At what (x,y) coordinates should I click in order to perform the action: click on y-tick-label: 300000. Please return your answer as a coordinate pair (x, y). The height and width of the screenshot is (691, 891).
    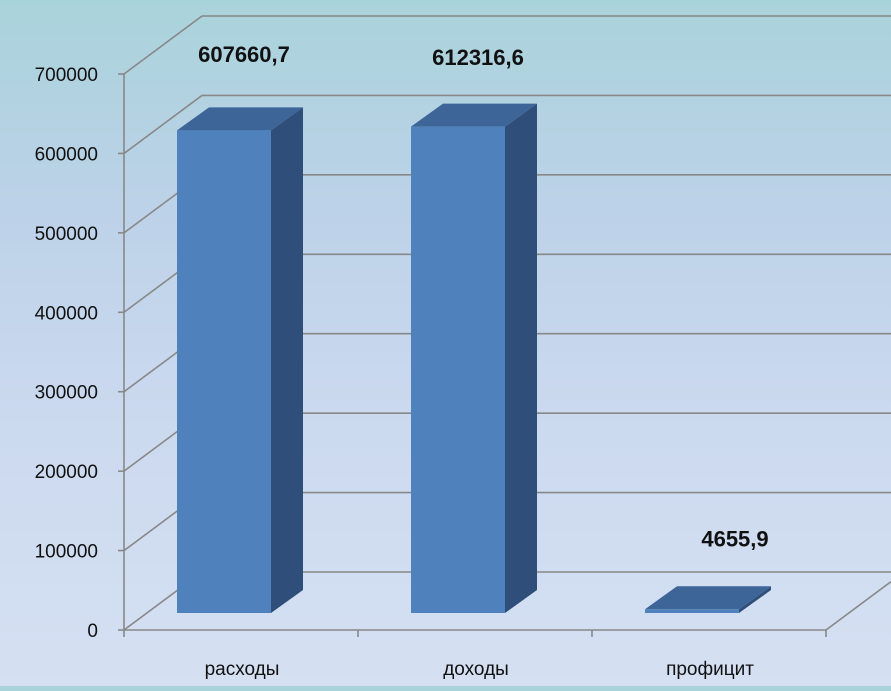
    Looking at the image, I should click on (66, 393).